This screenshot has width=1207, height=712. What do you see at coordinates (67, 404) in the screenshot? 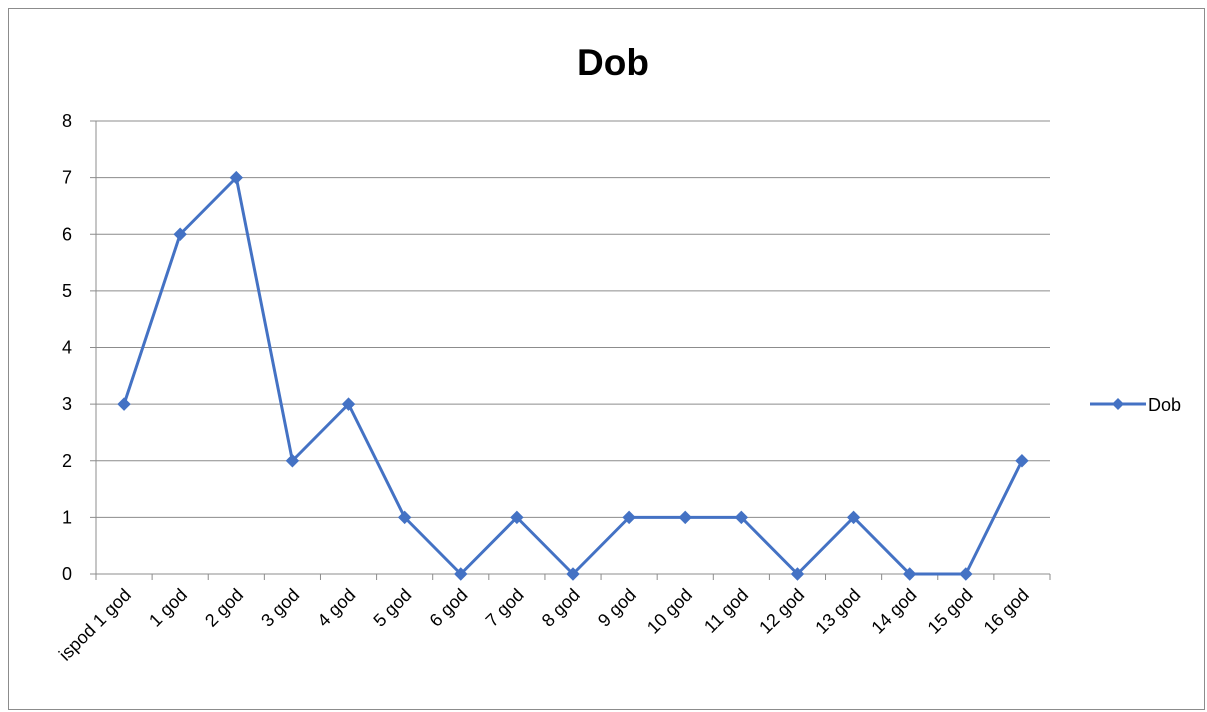
I see `y-tick-label: 3` at bounding box center [67, 404].